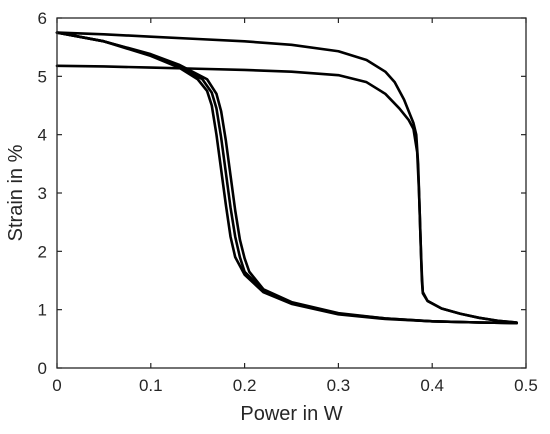 The image size is (550, 434). I want to click on x-tick-label: 0.1, so click(151, 385).